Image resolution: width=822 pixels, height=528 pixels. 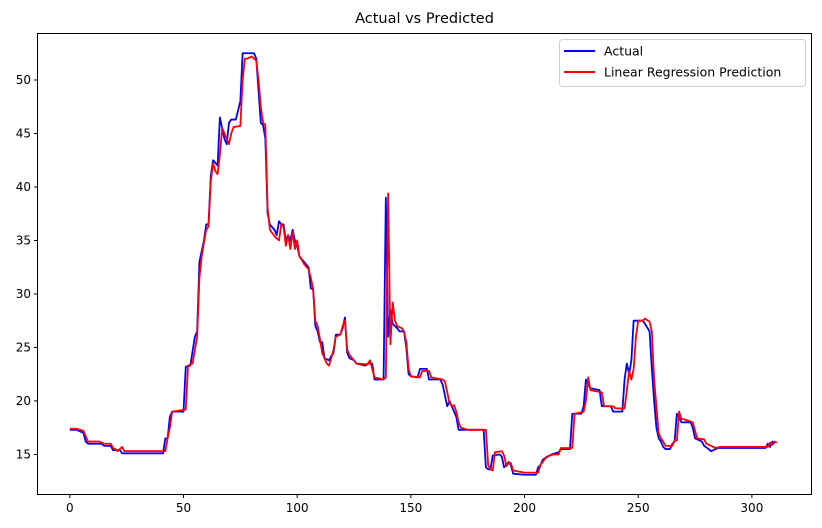 I want to click on y-tick-label: 50, so click(x=23, y=80).